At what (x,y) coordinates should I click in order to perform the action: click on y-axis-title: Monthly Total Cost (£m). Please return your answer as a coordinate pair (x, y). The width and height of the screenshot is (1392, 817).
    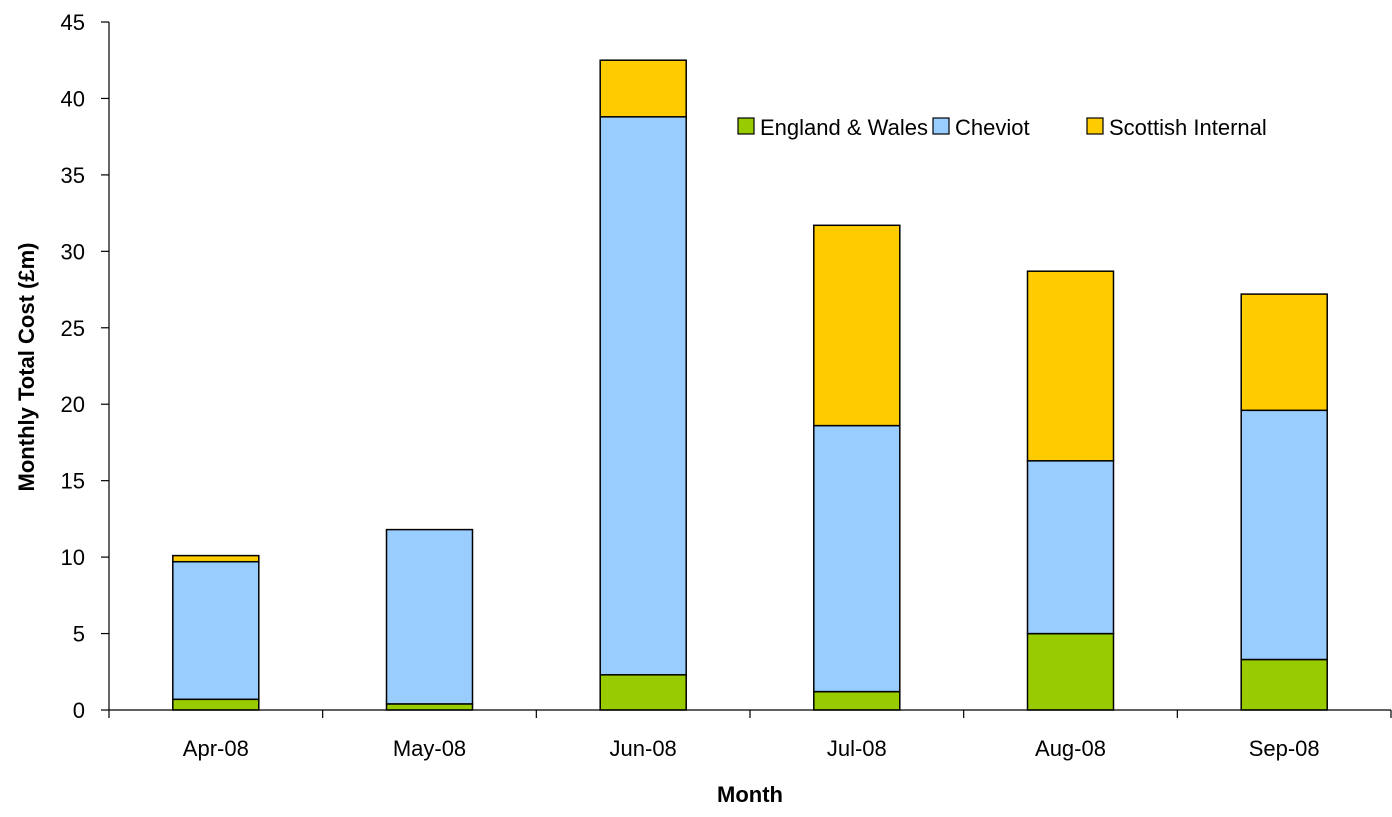
    Looking at the image, I should click on (26, 367).